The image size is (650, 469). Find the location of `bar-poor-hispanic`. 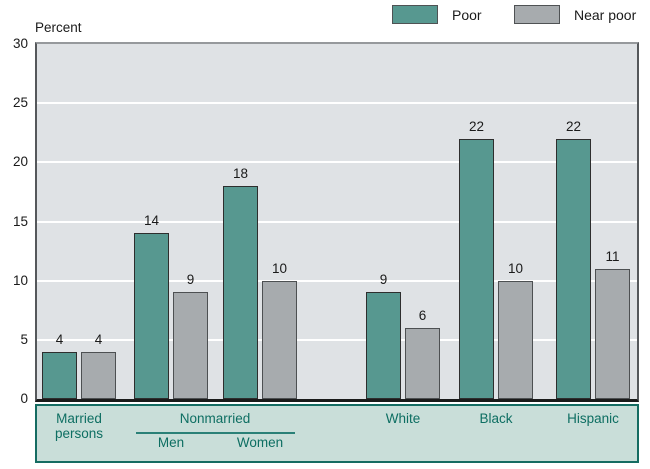

bar-poor-hispanic is located at coordinates (573, 269).